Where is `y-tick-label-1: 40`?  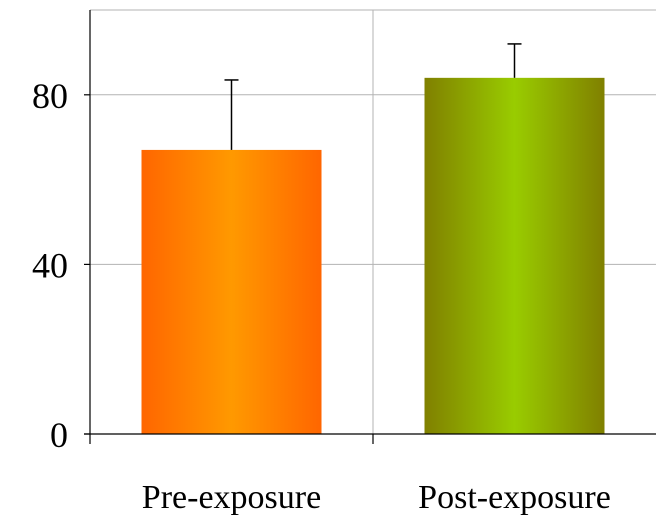
y-tick-label-1: 40 is located at coordinates (50, 265).